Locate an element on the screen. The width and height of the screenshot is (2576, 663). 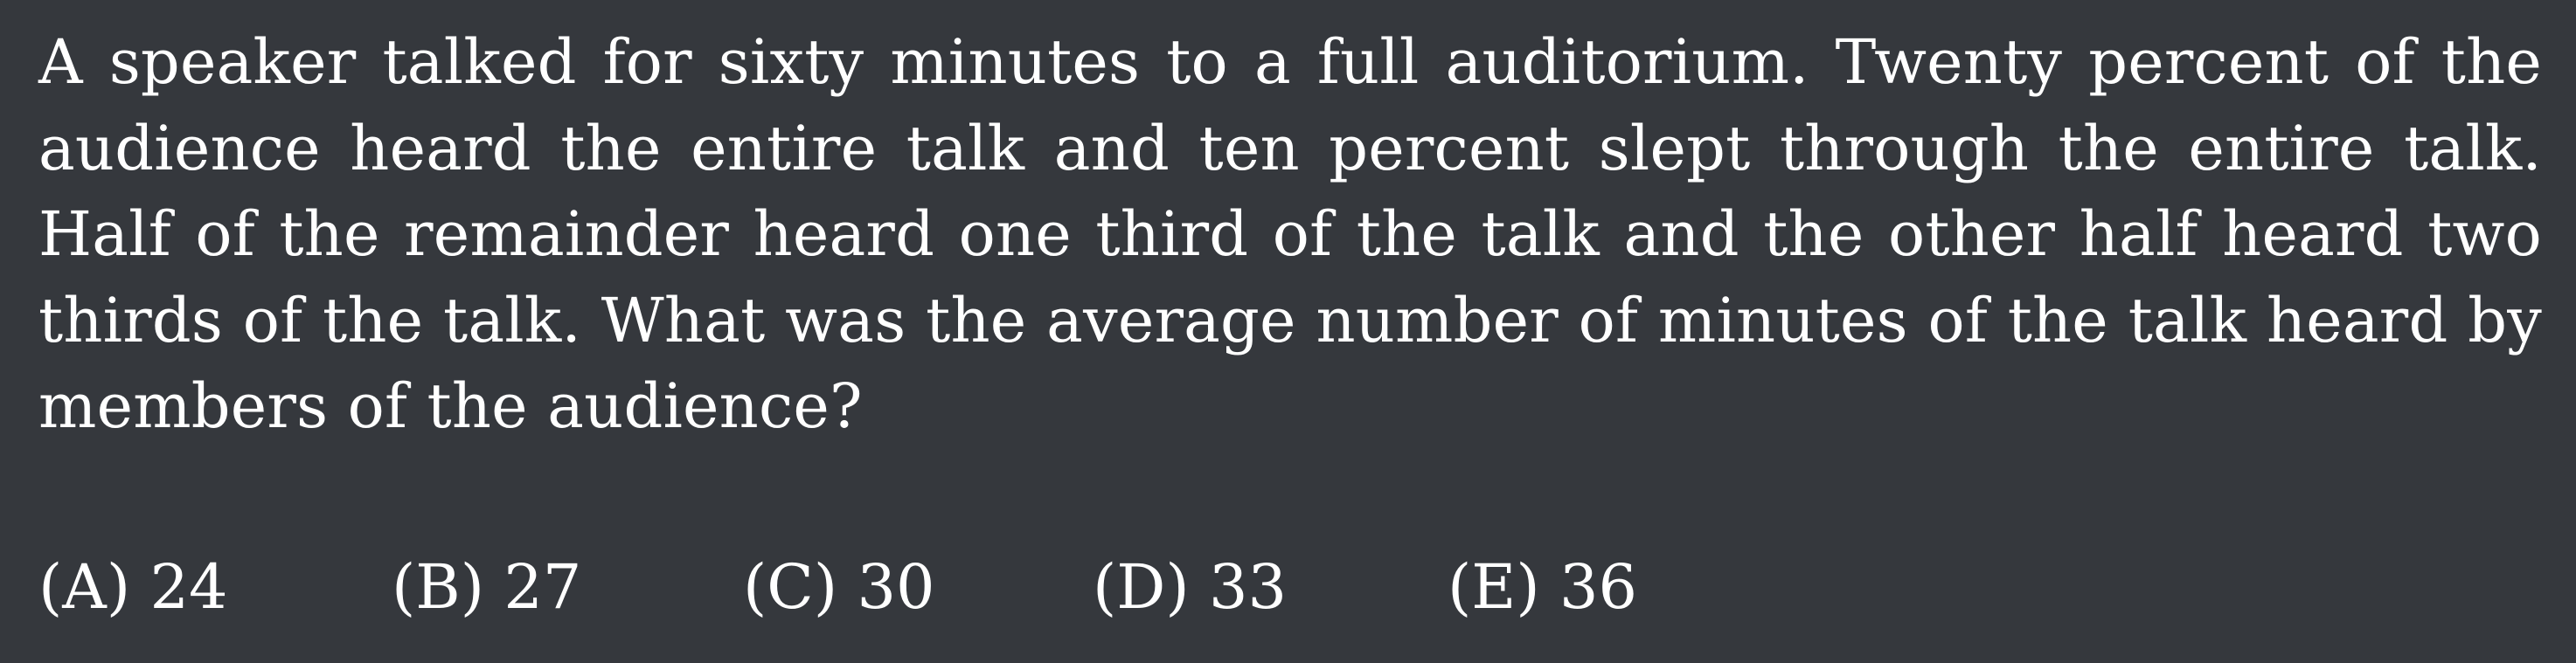
choice-value: 33 is located at coordinates (1248, 587).